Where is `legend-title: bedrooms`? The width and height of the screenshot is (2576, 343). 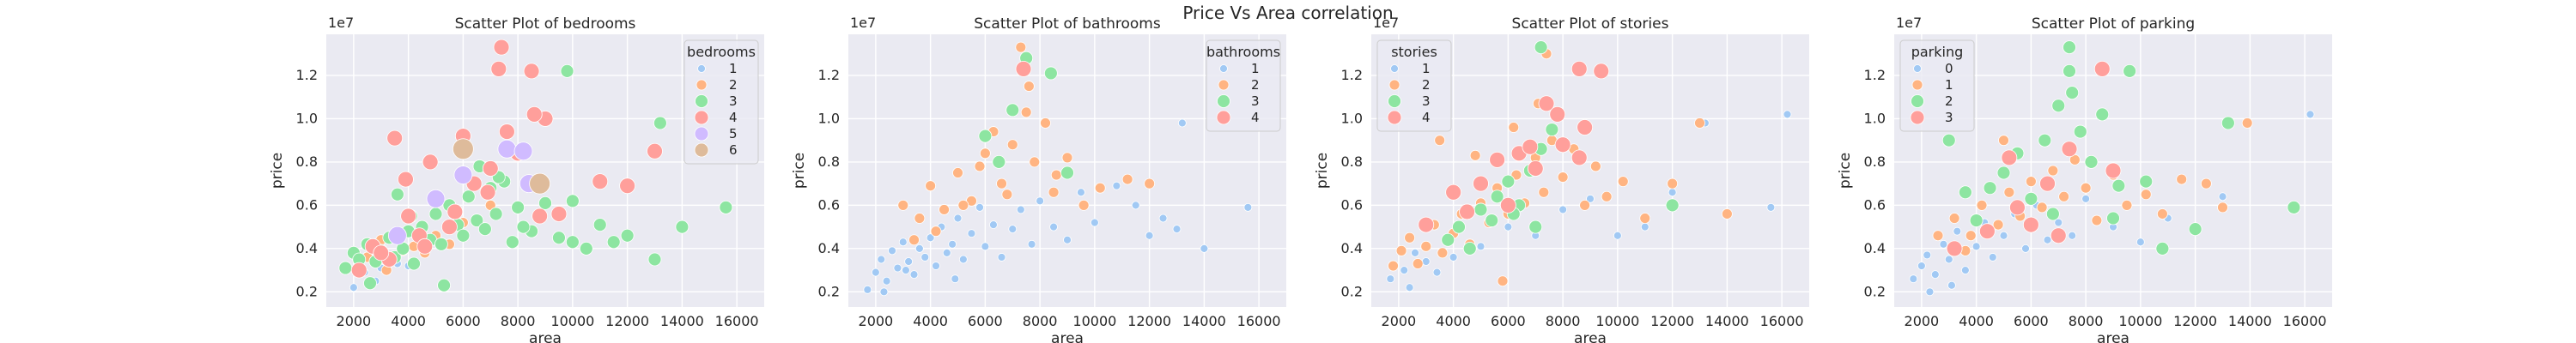 legend-title: bedrooms is located at coordinates (722, 52).